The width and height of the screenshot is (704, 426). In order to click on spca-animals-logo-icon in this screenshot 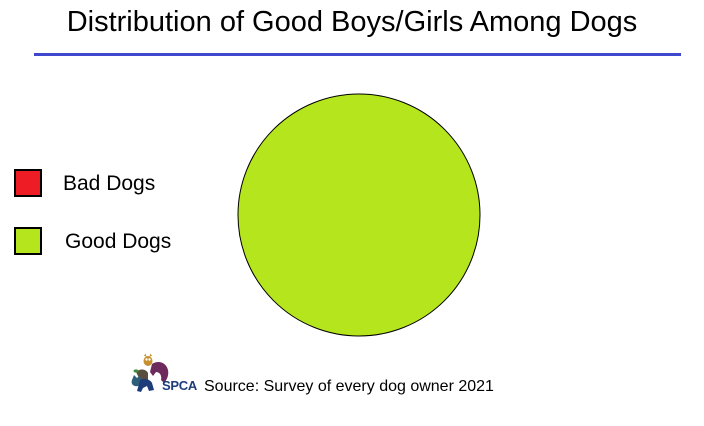, I will do `click(150, 372)`.